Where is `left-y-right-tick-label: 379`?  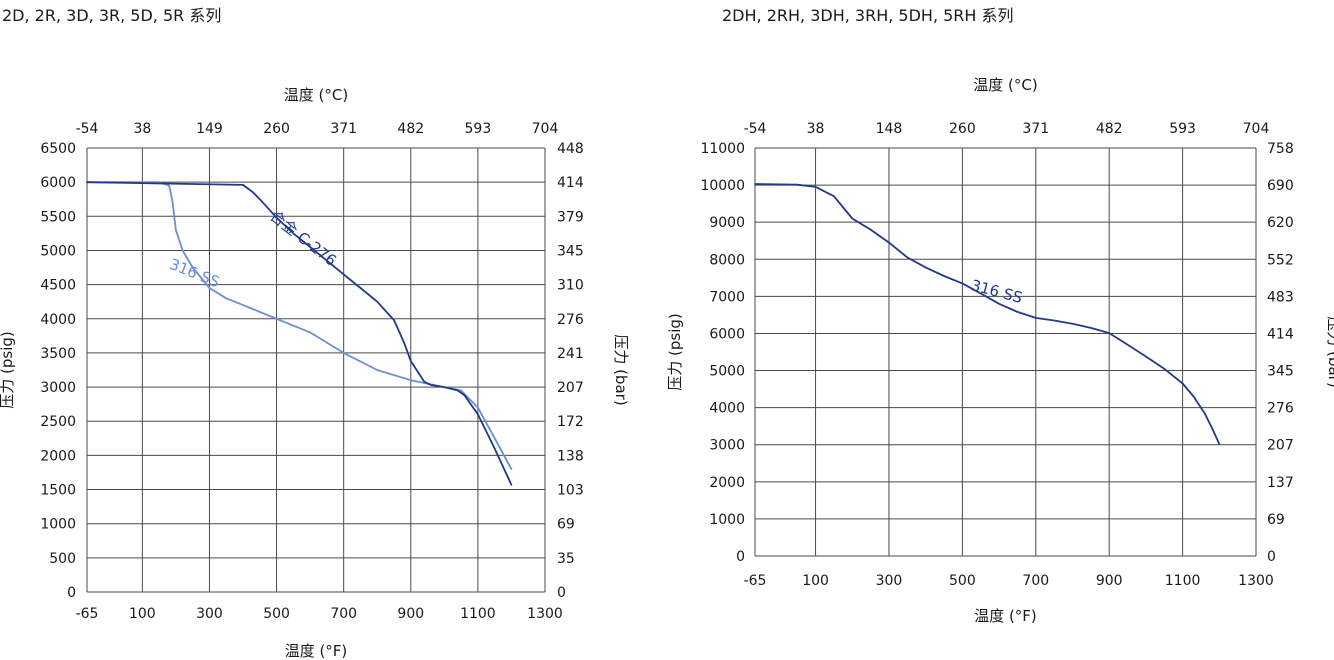
left-y-right-tick-label: 379 is located at coordinates (570, 217).